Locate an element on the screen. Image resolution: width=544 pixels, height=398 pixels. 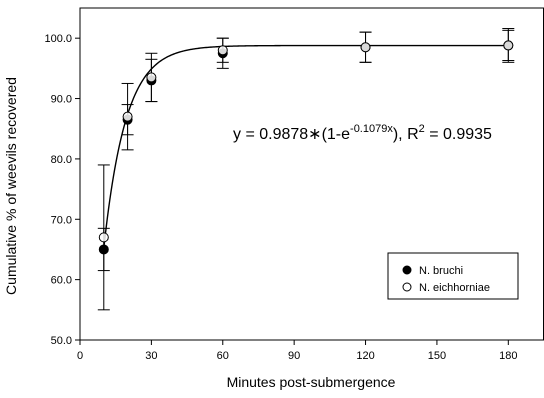
legend-marker-n-eichhorniae is located at coordinates (407, 287).